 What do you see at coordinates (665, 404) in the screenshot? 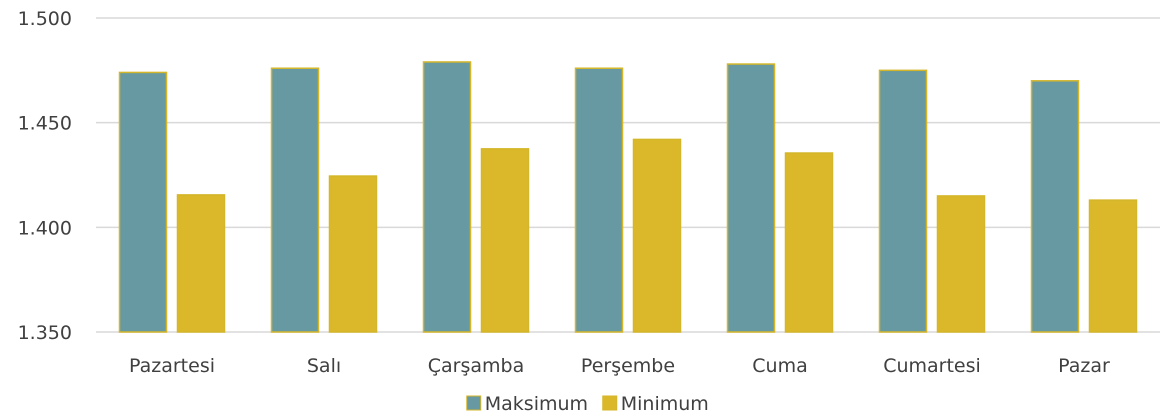
I see `legend-label-minimum: Minimum` at bounding box center [665, 404].